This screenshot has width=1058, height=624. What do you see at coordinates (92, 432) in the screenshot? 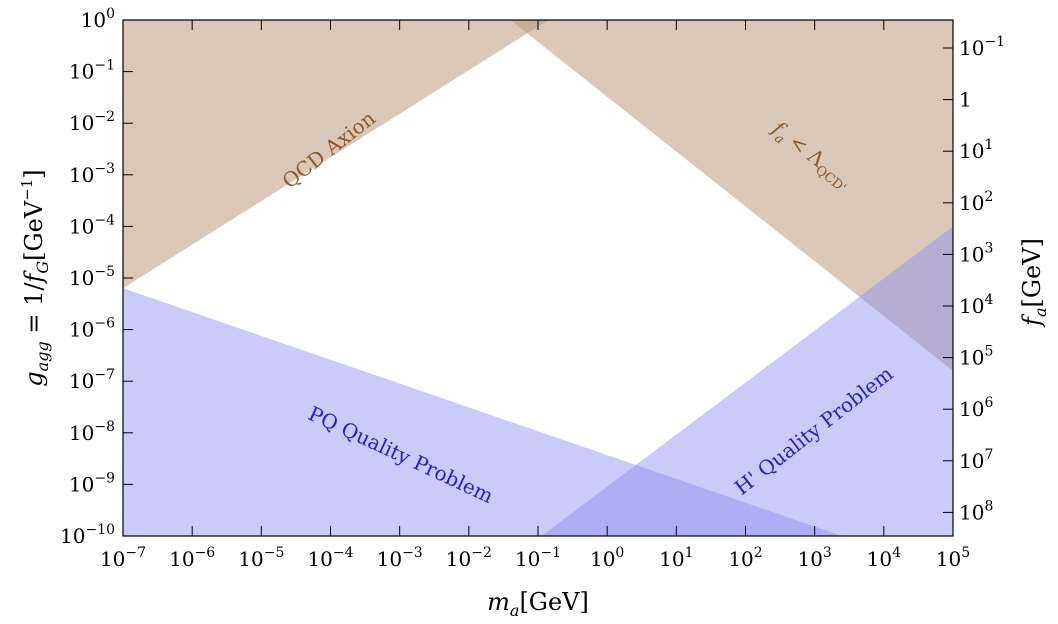
I see `y-tick-label: 10⁻⁸` at bounding box center [92, 432].